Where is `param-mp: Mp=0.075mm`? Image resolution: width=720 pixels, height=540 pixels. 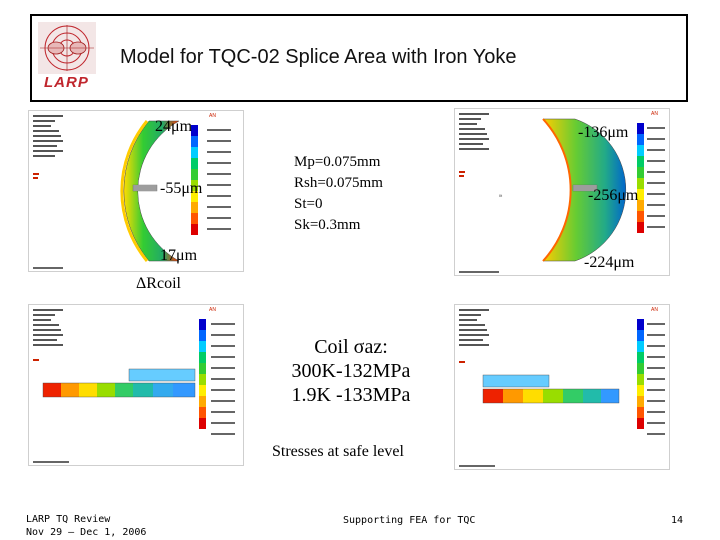 param-mp: Mp=0.075mm is located at coordinates (337, 162).